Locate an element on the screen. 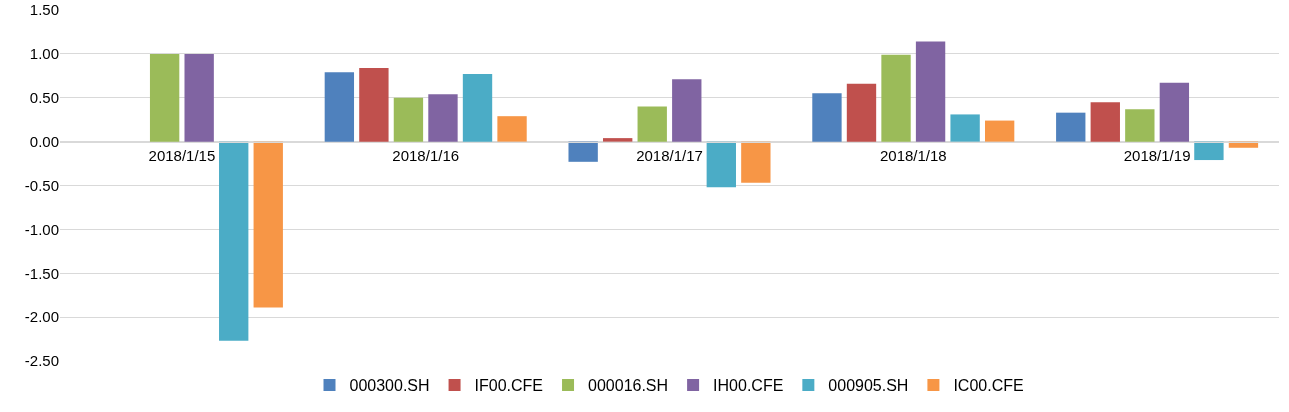 The height and width of the screenshot is (412, 1289). legend-label: IC00.CFE is located at coordinates (988, 386).